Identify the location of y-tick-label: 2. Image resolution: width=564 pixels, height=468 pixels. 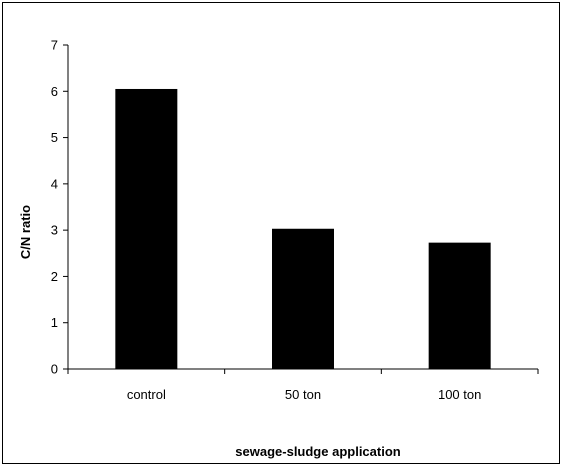
(54, 276).